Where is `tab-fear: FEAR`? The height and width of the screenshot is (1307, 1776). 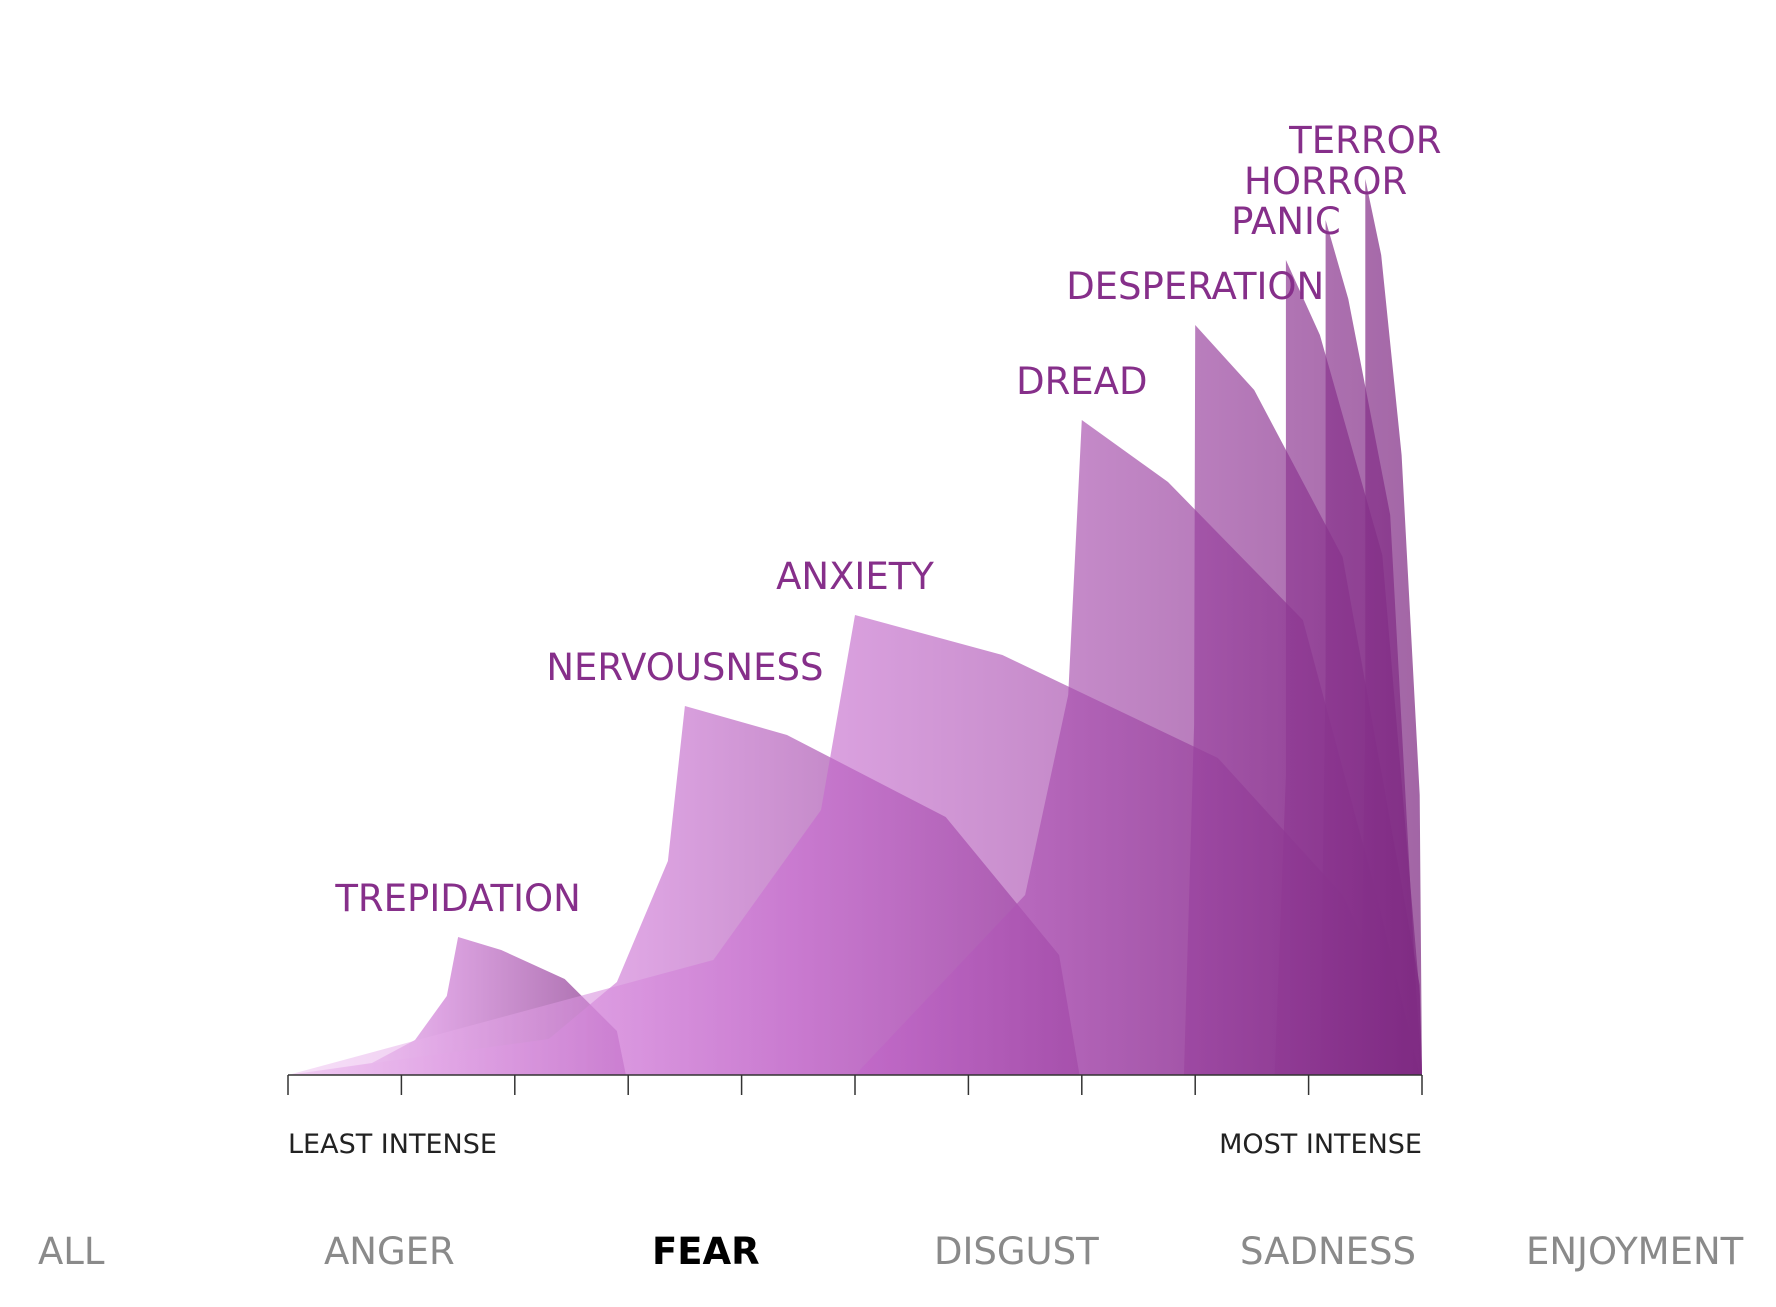 tab-fear: FEAR is located at coordinates (706, 1251).